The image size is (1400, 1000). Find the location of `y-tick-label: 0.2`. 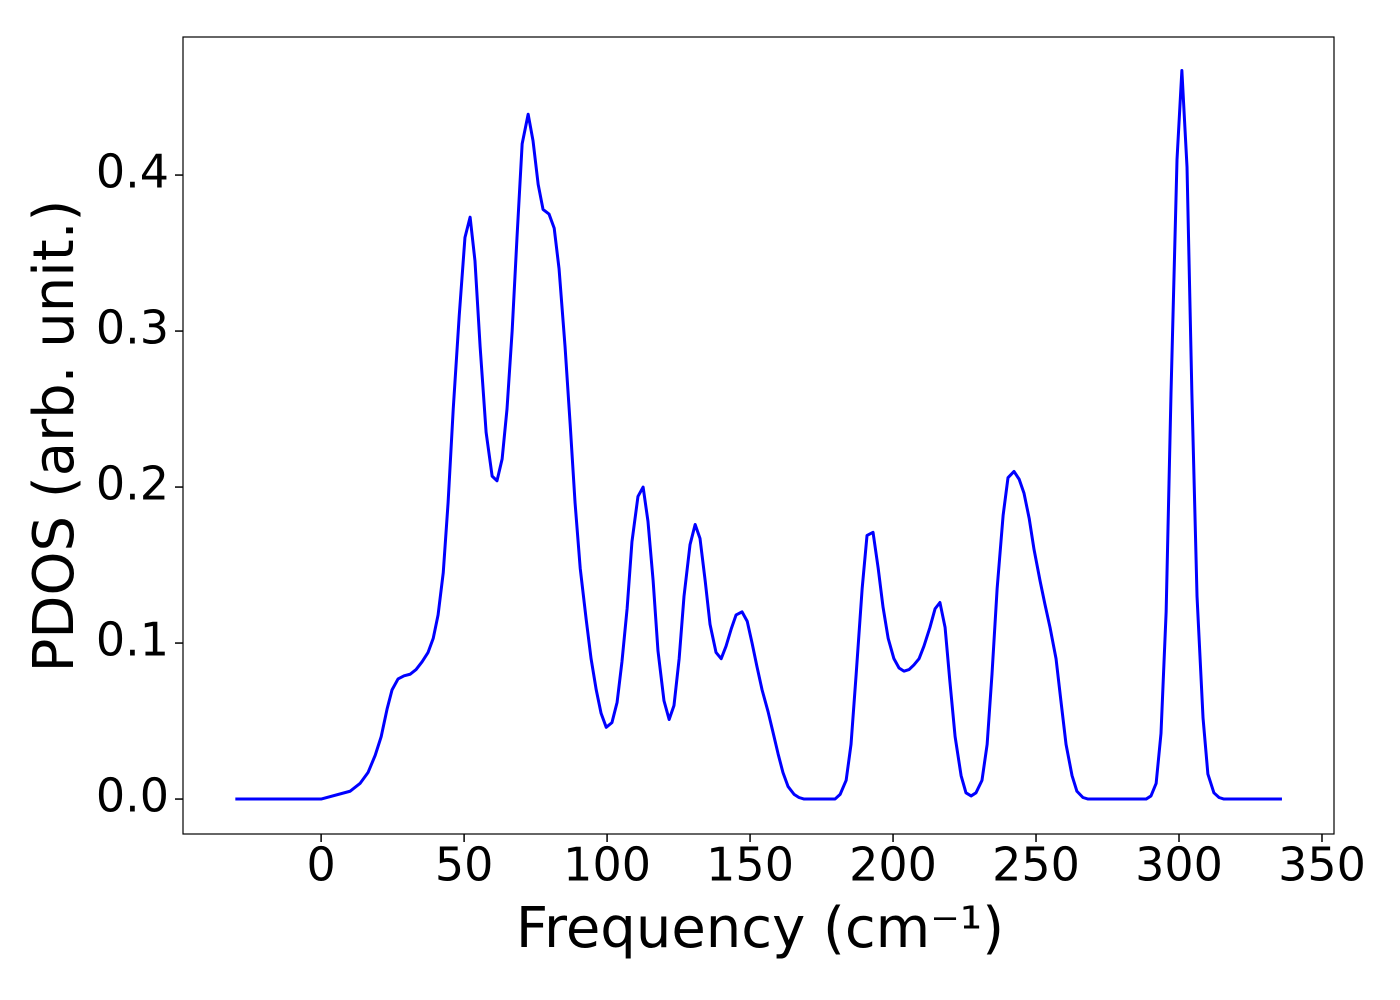

y-tick-label: 0.2 is located at coordinates (132, 484).